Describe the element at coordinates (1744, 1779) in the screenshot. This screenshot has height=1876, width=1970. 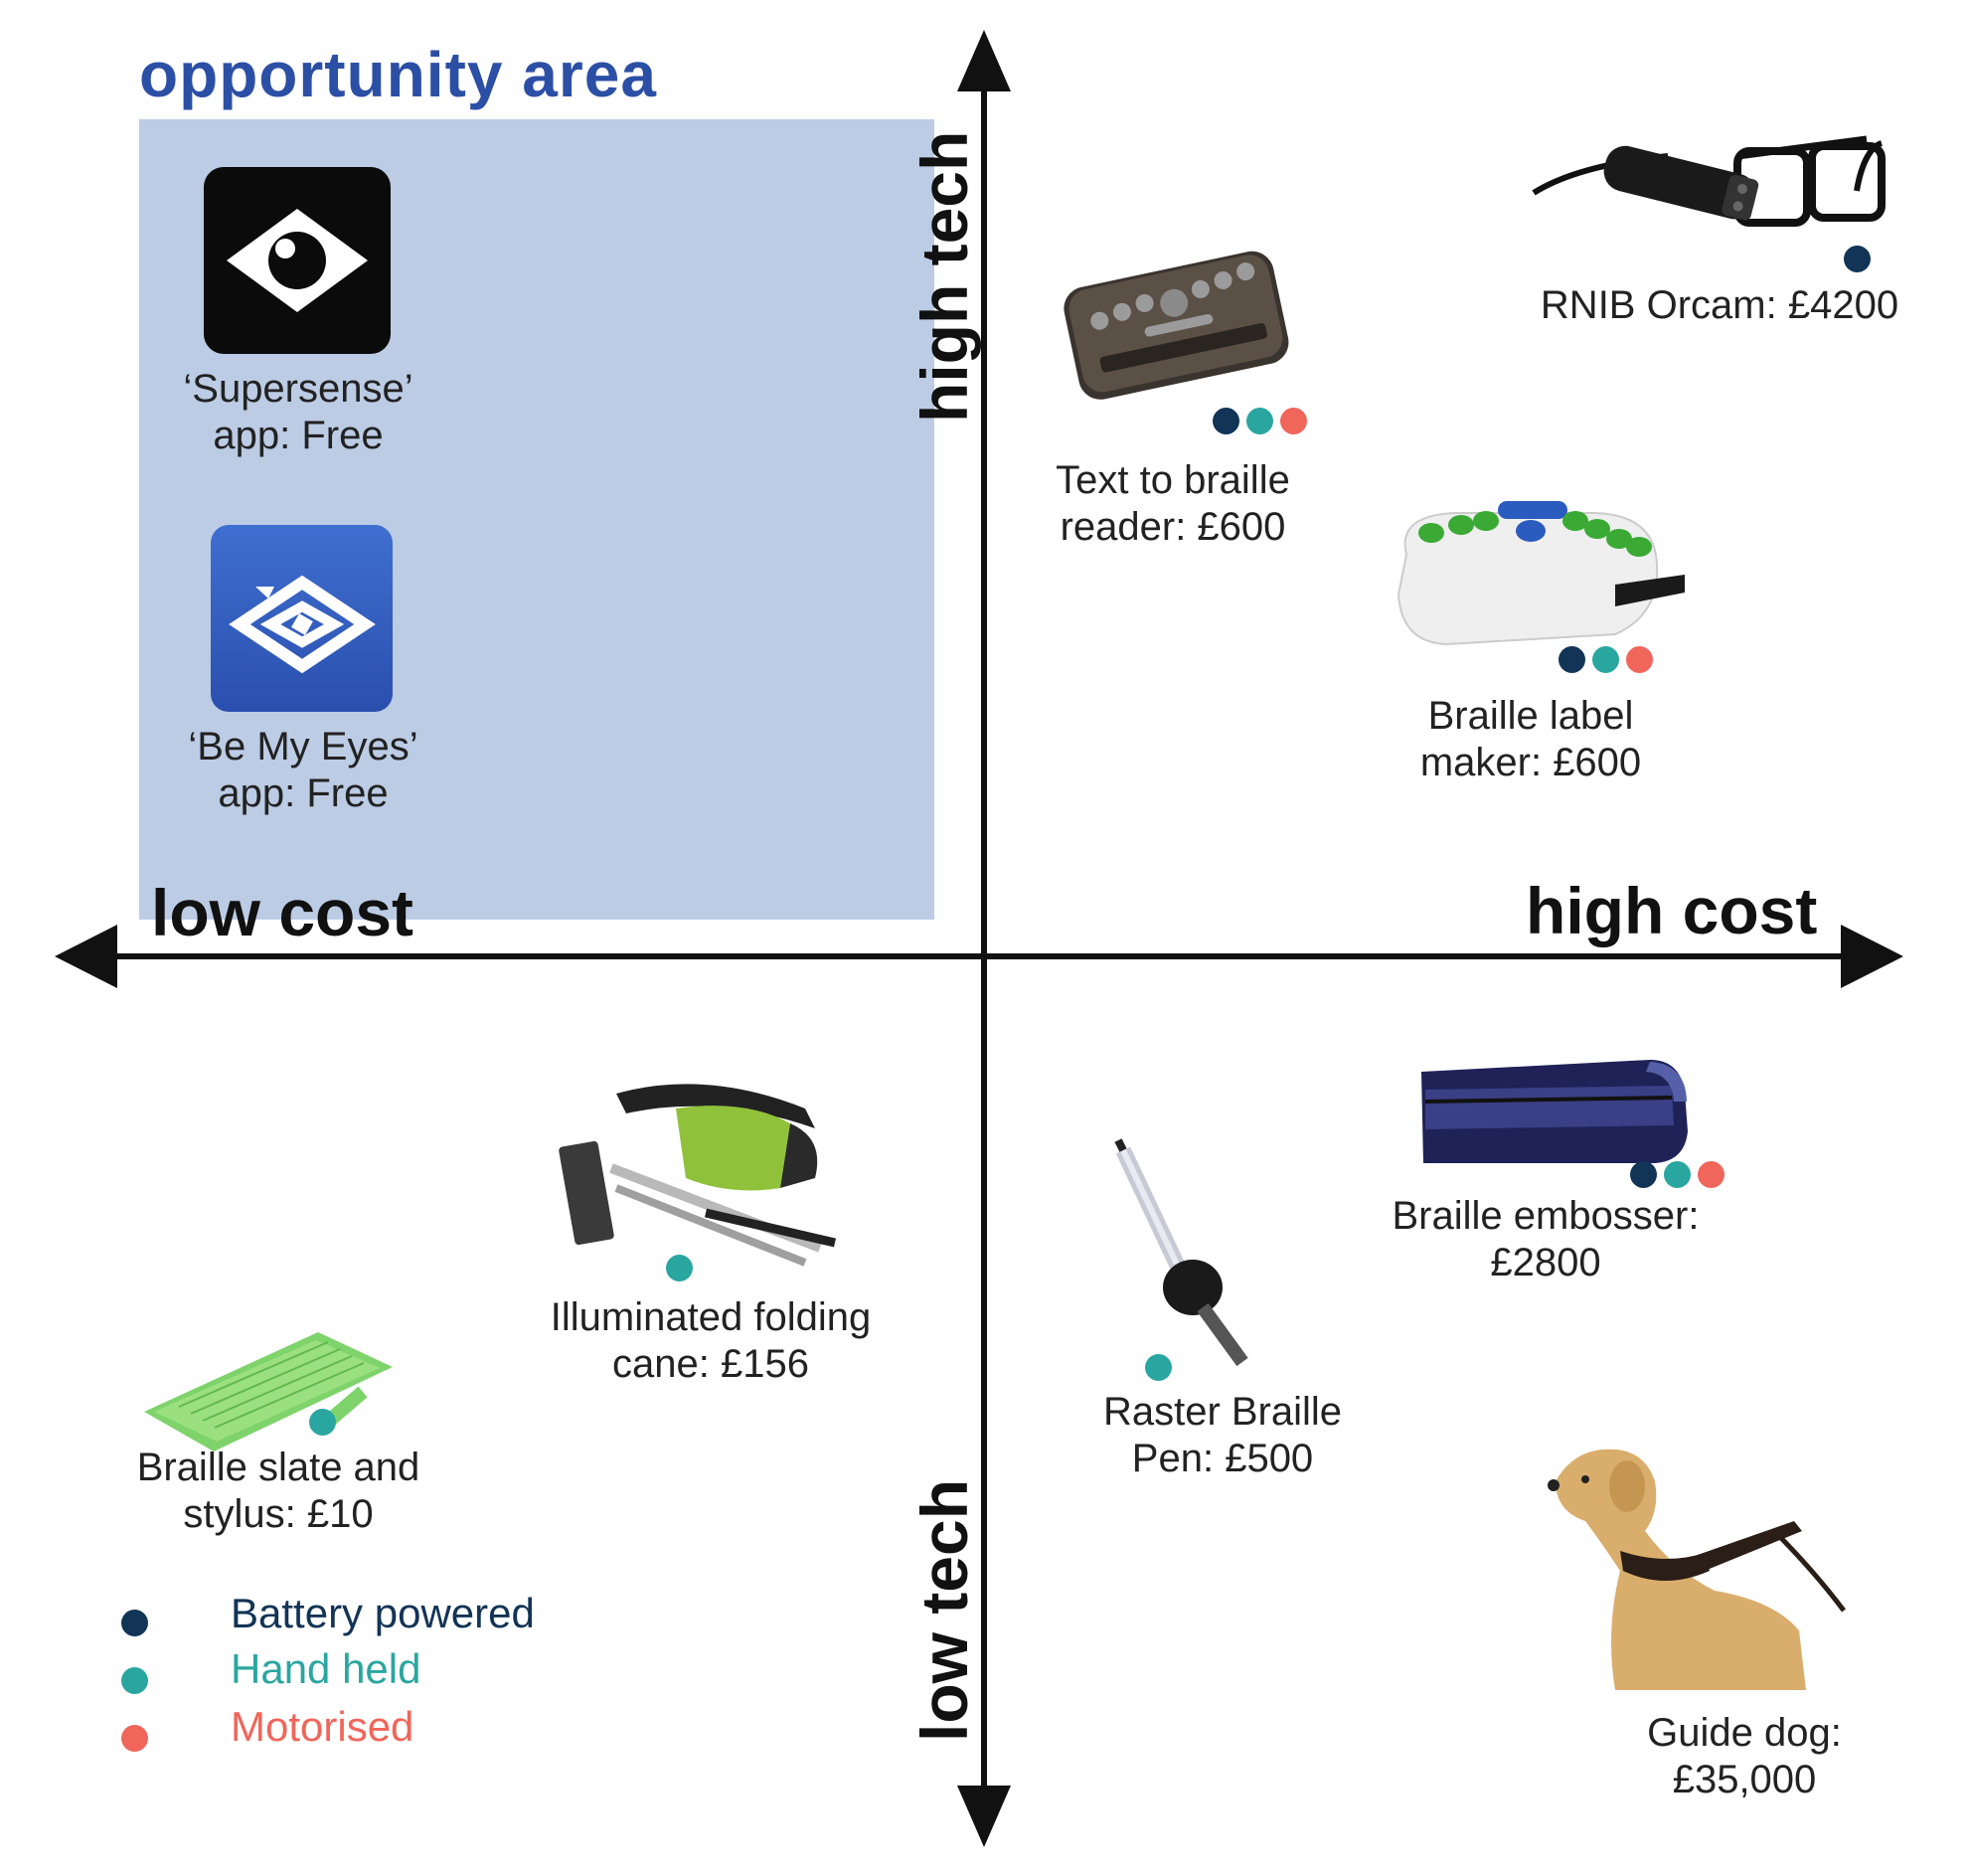
I see `guide-dog-label-line2: £35,000` at that location.